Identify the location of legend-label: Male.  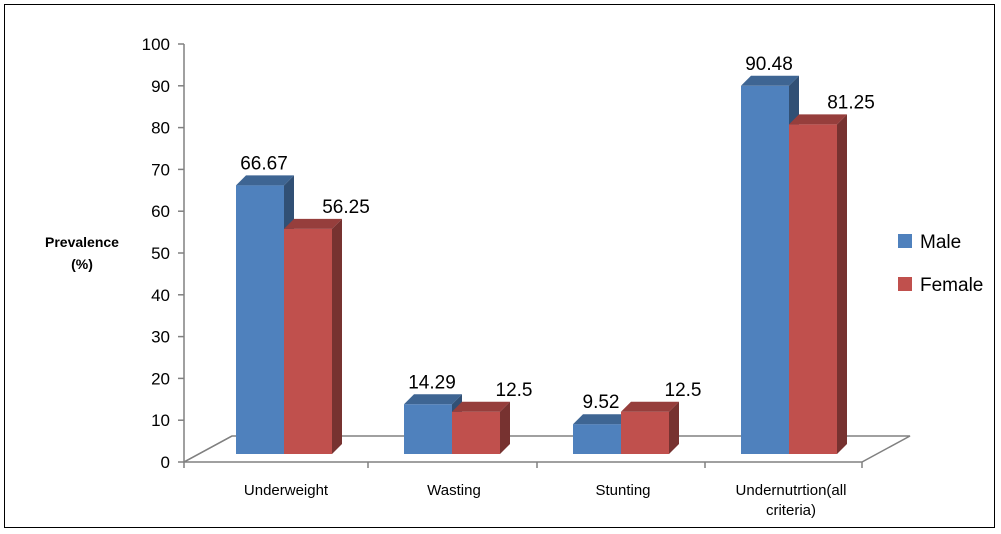
(940, 242).